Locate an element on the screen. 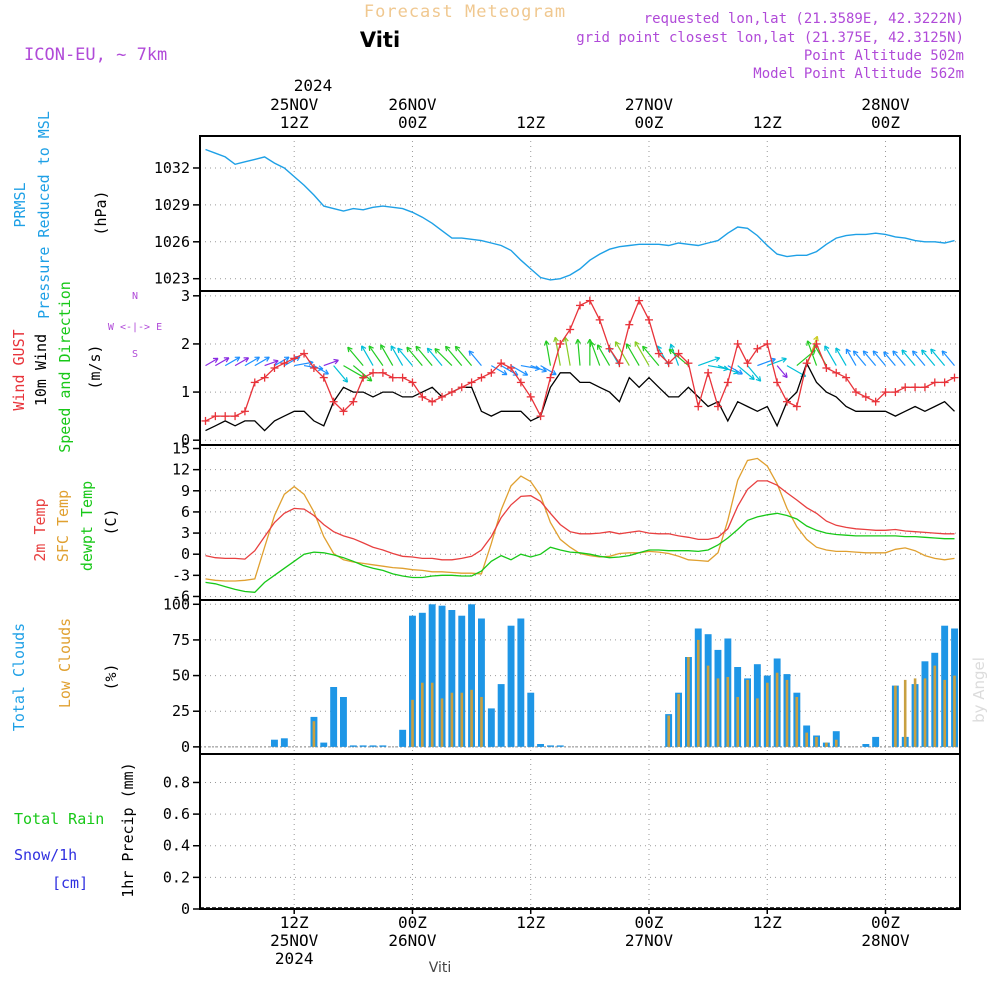  y-tick-label: -6 is located at coordinates (181, 596).